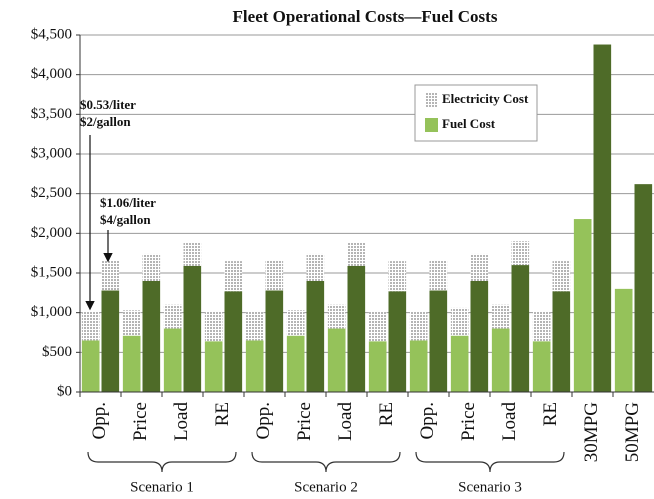  I want to click on x-tick-label: 50MPG, so click(632, 432).